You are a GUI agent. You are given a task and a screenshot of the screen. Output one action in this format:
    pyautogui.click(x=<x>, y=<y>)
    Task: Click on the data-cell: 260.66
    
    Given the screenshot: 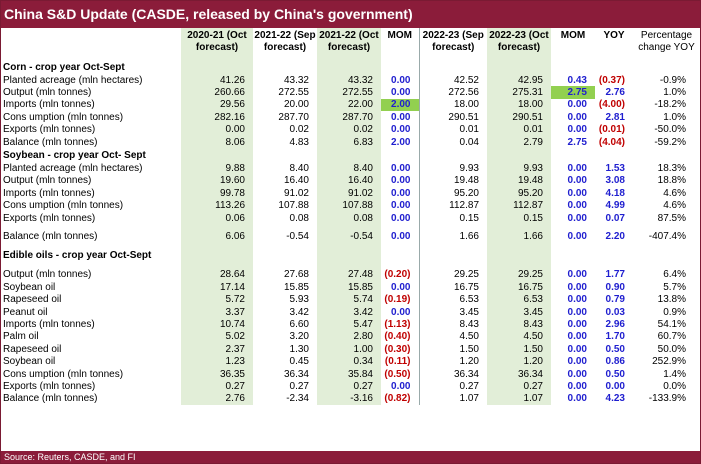 What is the action you would take?
    pyautogui.click(x=217, y=92)
    